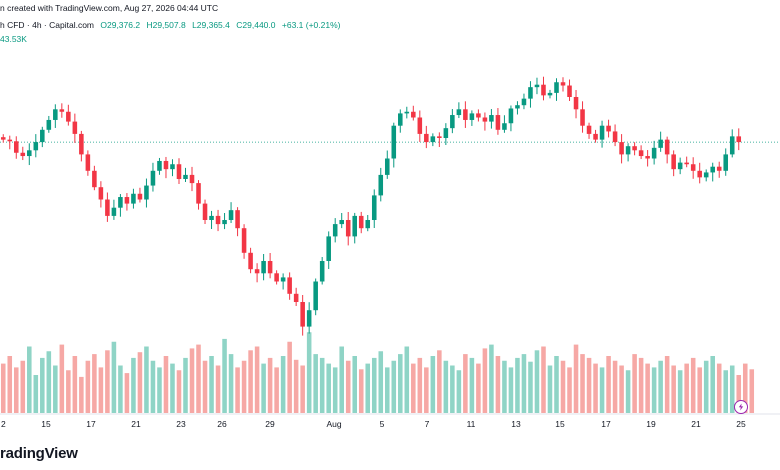  What do you see at coordinates (120, 25) in the screenshot?
I see `open-value: O29,376.2` at bounding box center [120, 25].